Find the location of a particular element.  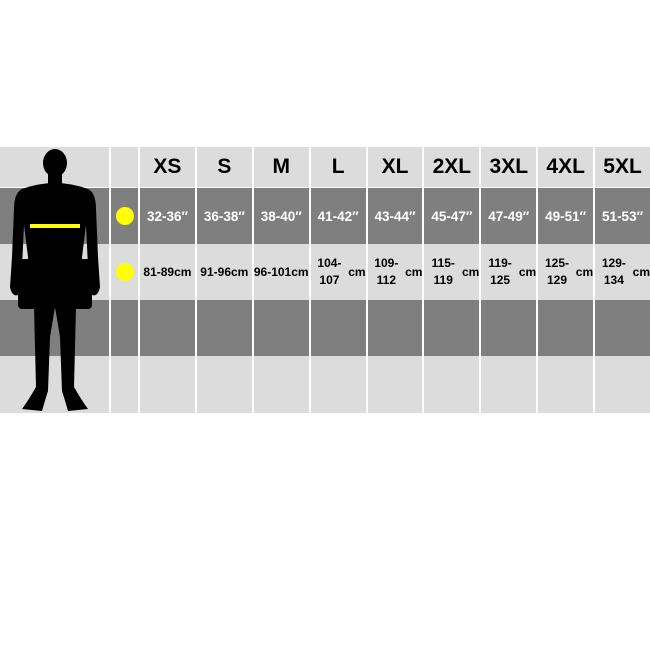

chest-inches: 49-51″ is located at coordinates (566, 216).